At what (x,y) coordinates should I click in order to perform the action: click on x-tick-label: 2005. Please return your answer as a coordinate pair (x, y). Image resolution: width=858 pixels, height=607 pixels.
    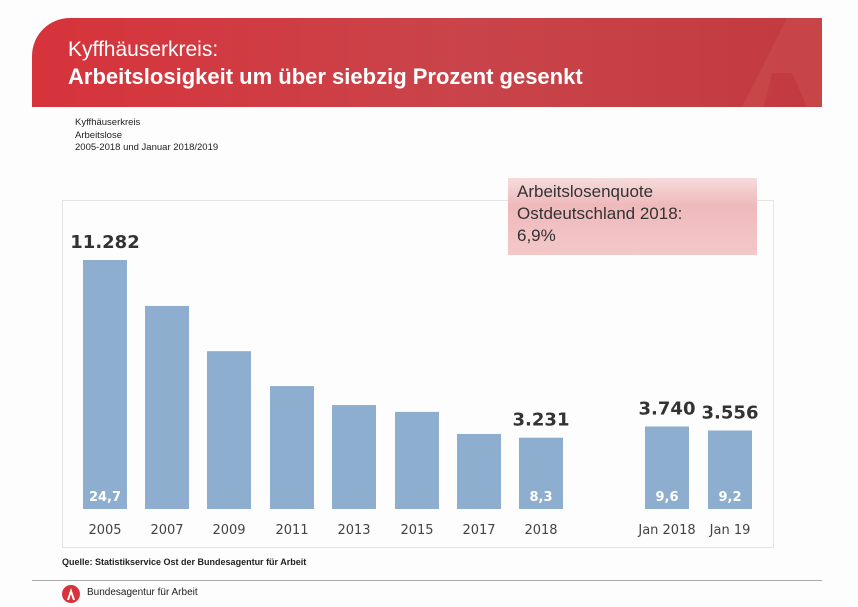
    Looking at the image, I should click on (104, 530).